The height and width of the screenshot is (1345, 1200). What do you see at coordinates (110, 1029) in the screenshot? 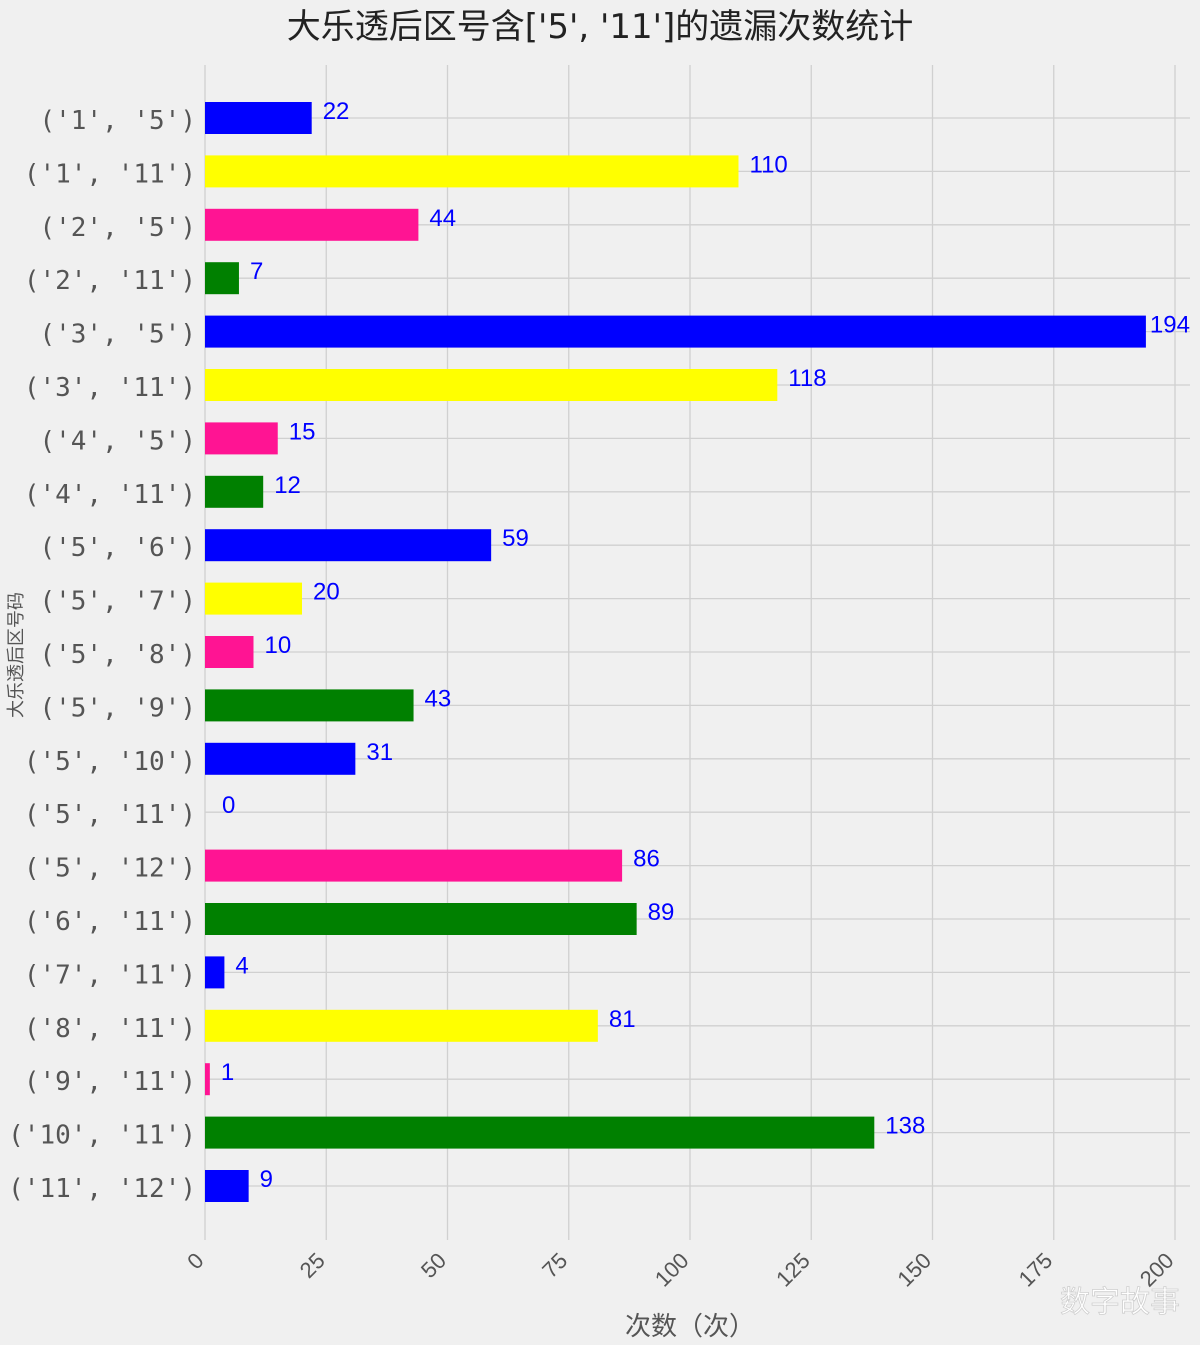
I see `y-tick-label: ('8', '11')` at bounding box center [110, 1029].